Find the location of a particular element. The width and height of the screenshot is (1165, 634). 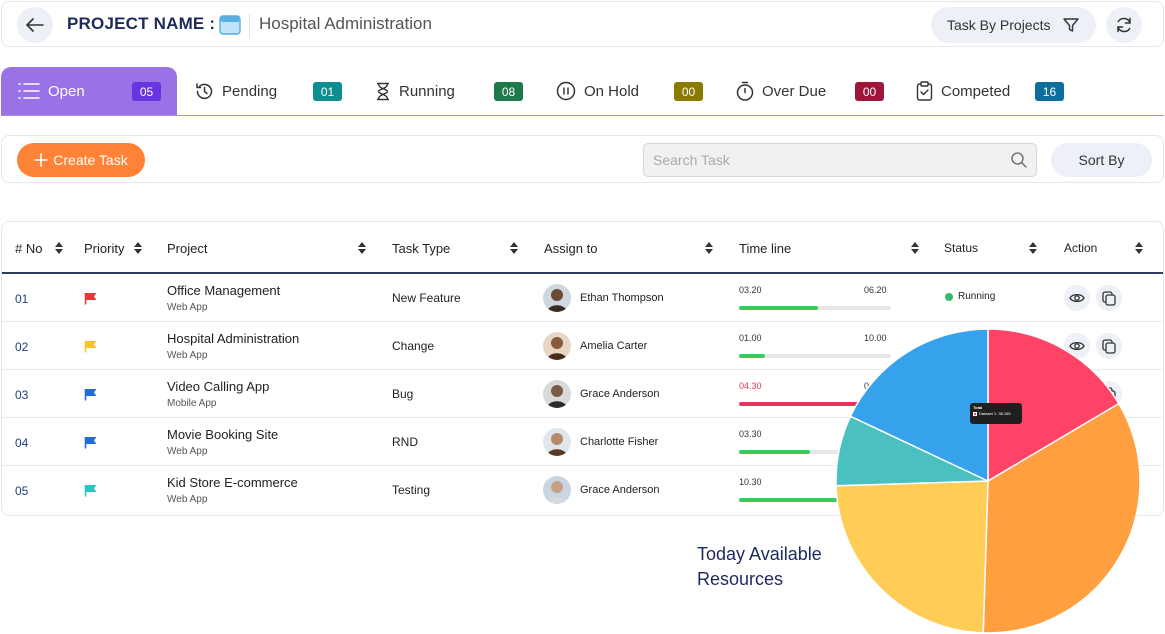

tab-count-badge: 05 is located at coordinates (146, 91).